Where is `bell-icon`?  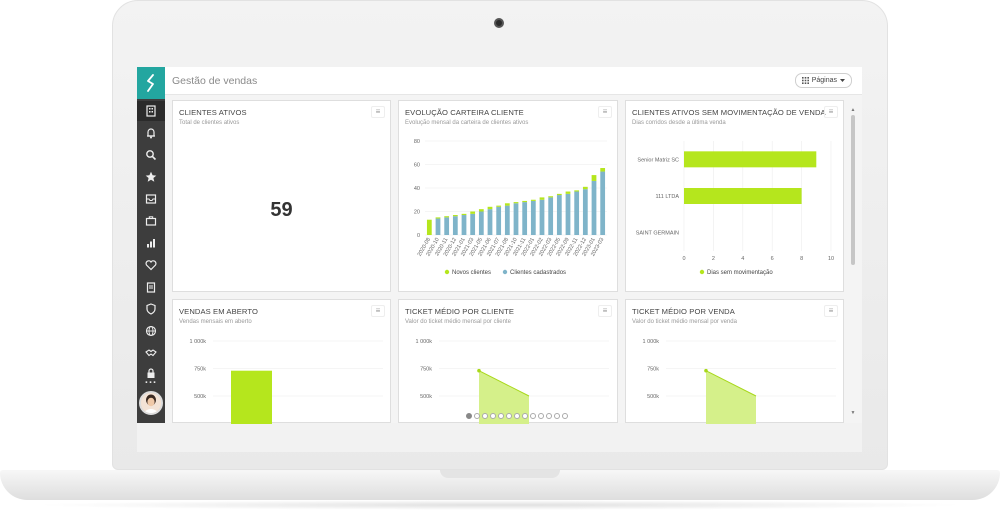 bell-icon is located at coordinates (151, 133).